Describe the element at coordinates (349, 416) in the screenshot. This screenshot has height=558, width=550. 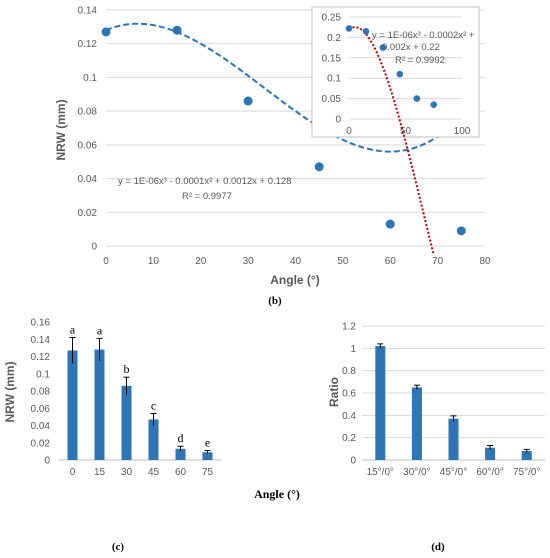
I see `chart-d-y-tick-label: 0.4` at that location.